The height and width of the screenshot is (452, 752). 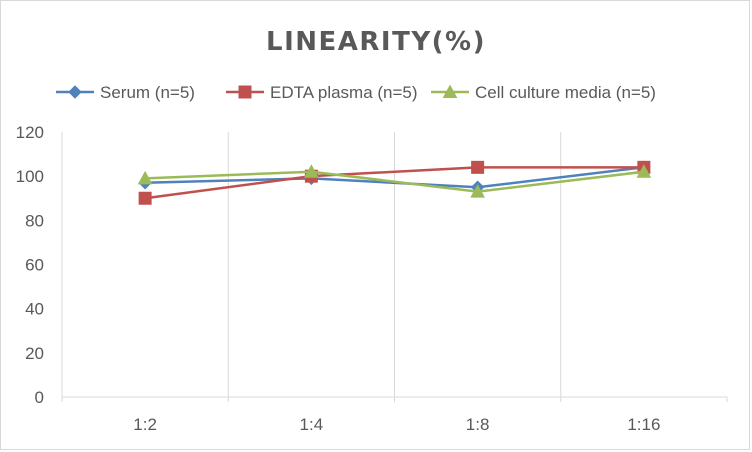 What do you see at coordinates (478, 424) in the screenshot?
I see `x-tick-label: 1:8` at bounding box center [478, 424].